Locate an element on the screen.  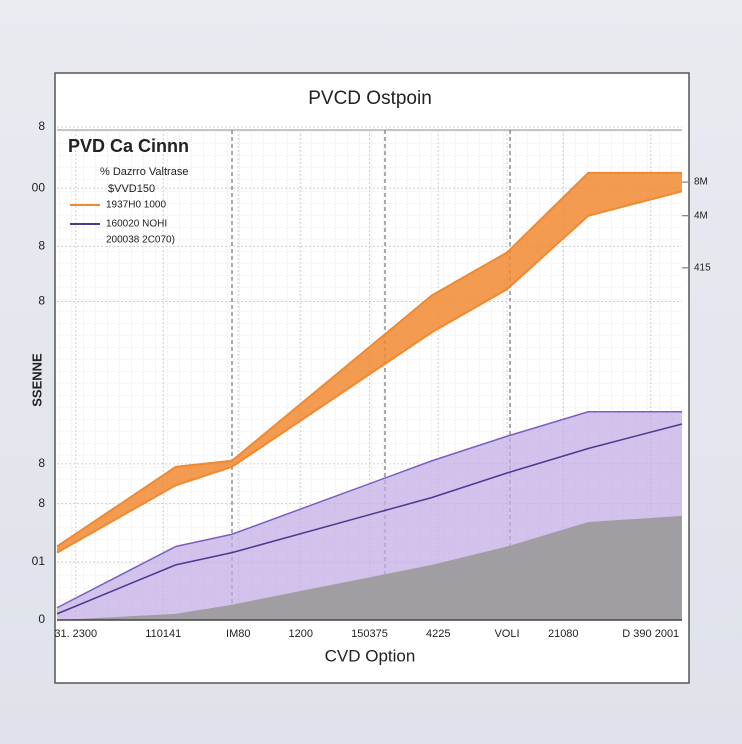
x-tick-label: 110141 is located at coordinates (163, 634).